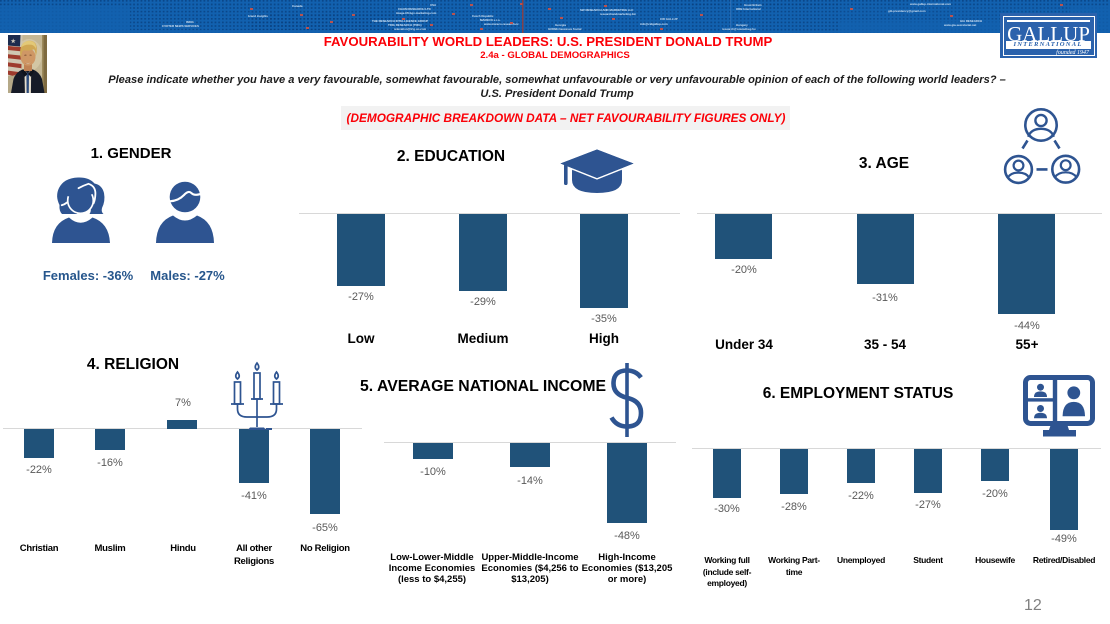 Image resolution: width=1110 pixels, height=624 pixels. What do you see at coordinates (618, 14) in the screenshot?
I see `svg-text: researchandmarketing.biz` at bounding box center [618, 14].